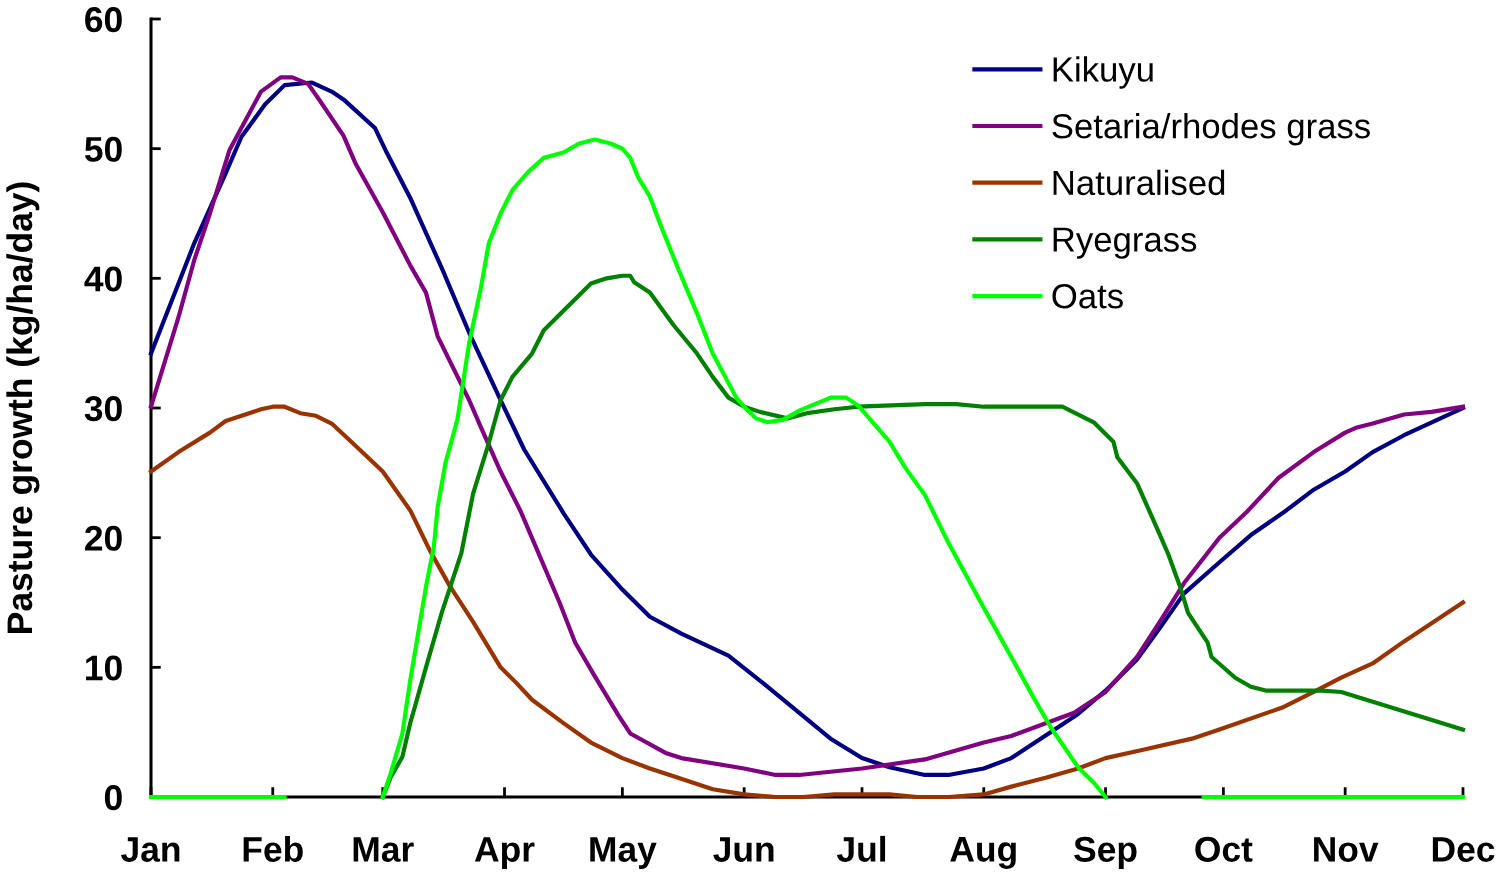  Describe the element at coordinates (623, 853) in the screenshot. I see `x-tick-label: May` at that location.